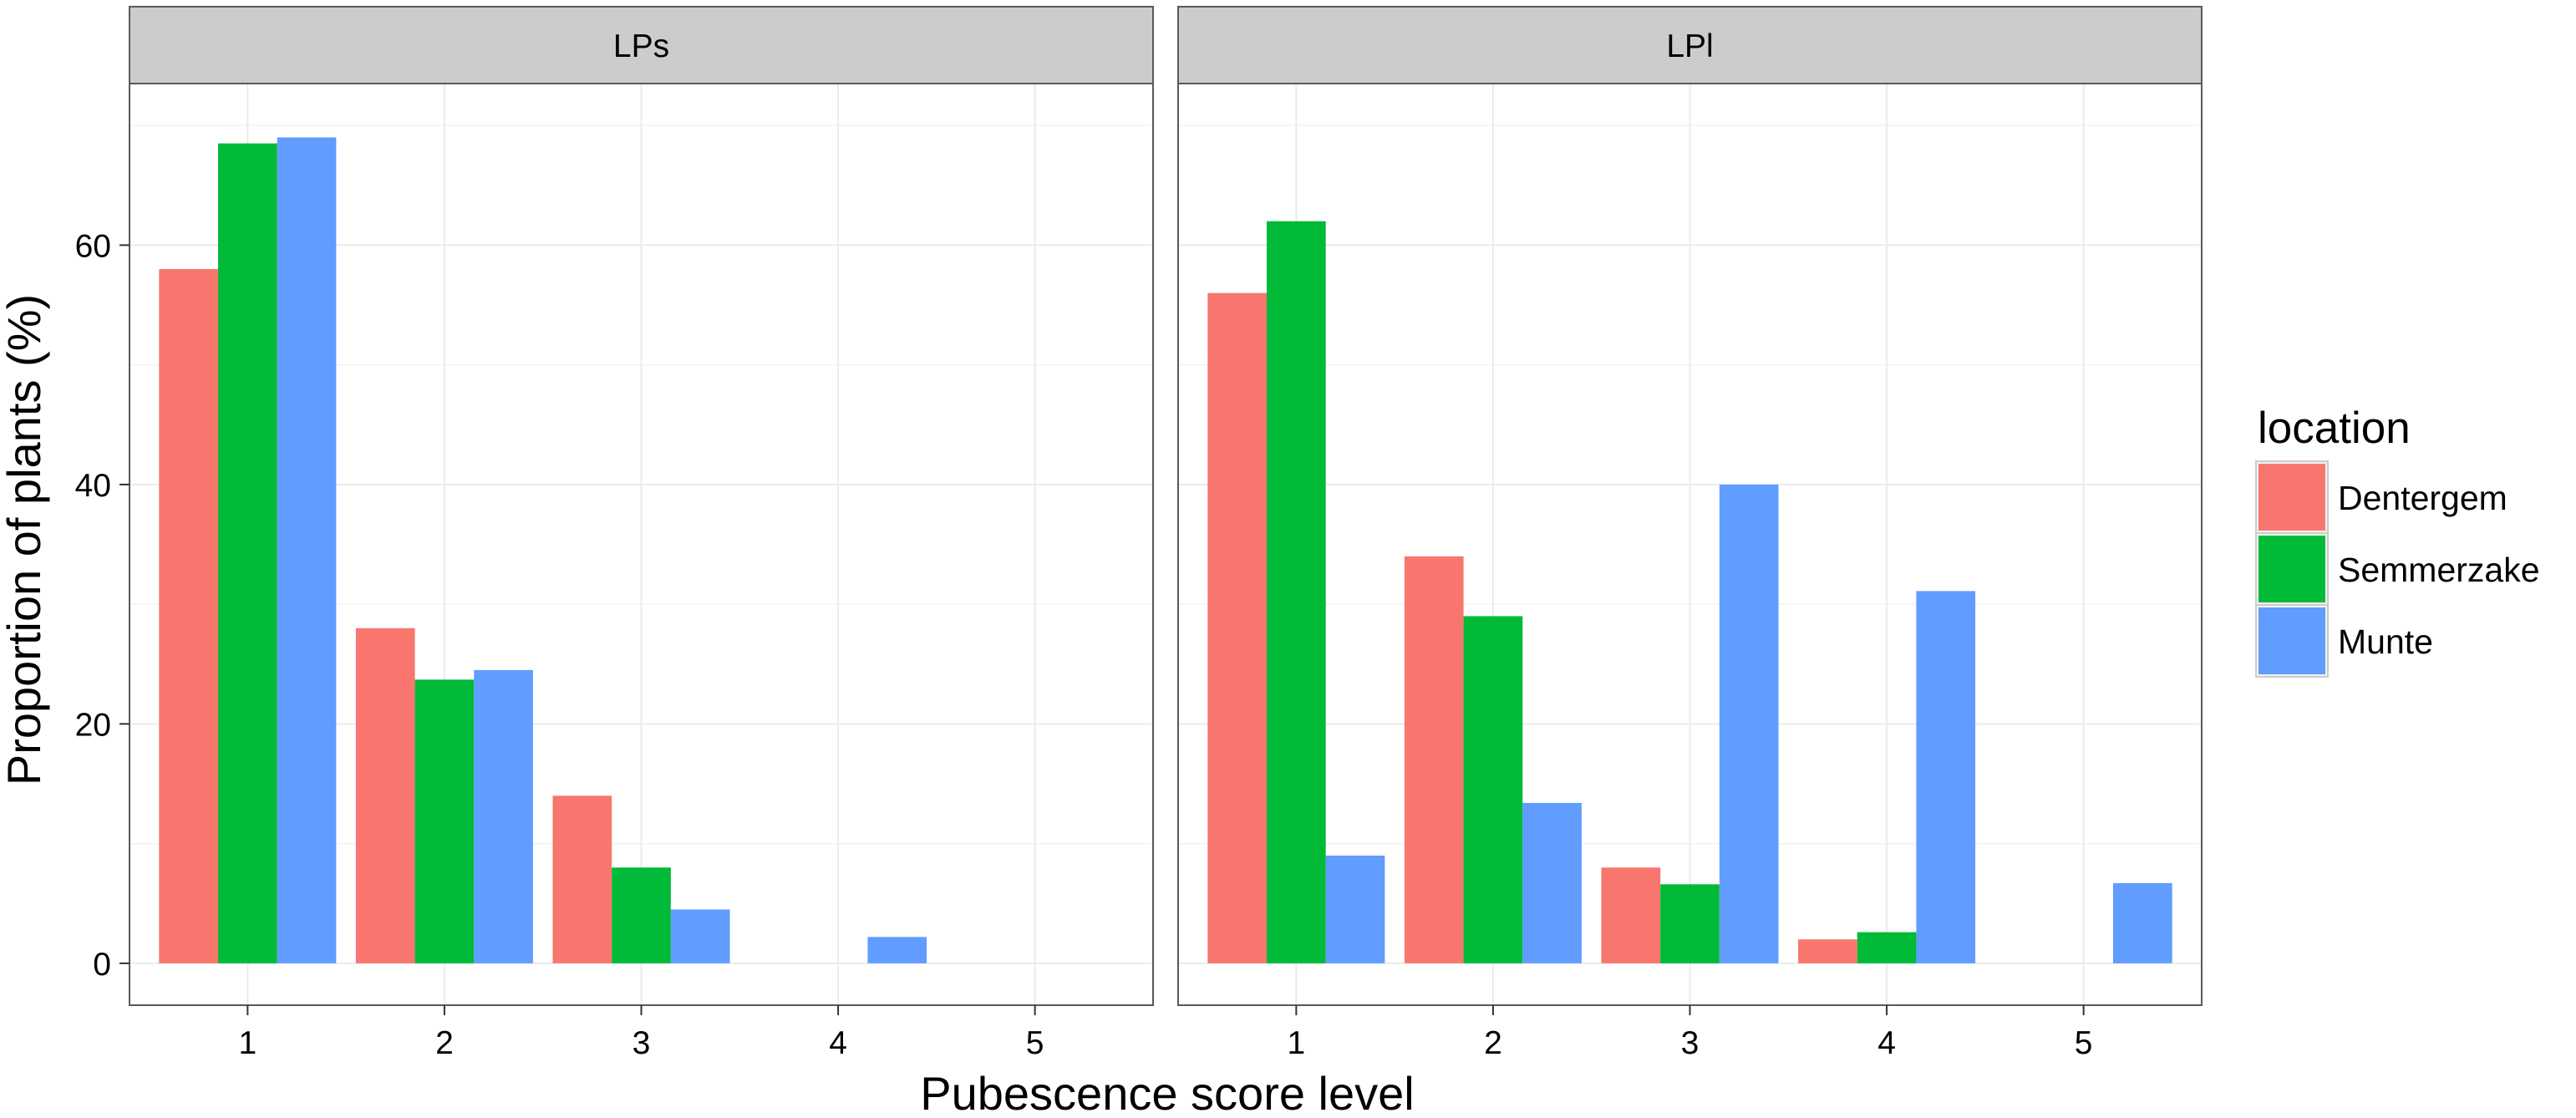 The width and height of the screenshot is (2576, 1118). What do you see at coordinates (2291, 569) in the screenshot?
I see `legend-swatch-semmerzake` at bounding box center [2291, 569].